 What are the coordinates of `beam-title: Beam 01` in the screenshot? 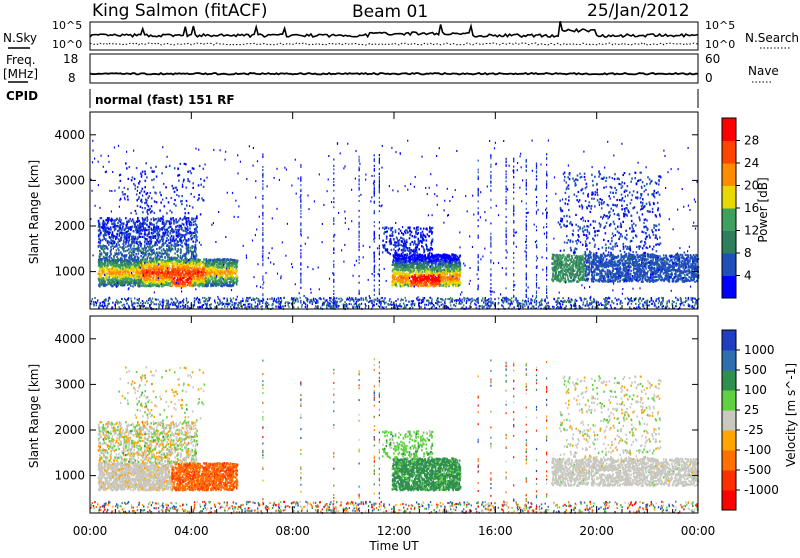 It's located at (390, 12).